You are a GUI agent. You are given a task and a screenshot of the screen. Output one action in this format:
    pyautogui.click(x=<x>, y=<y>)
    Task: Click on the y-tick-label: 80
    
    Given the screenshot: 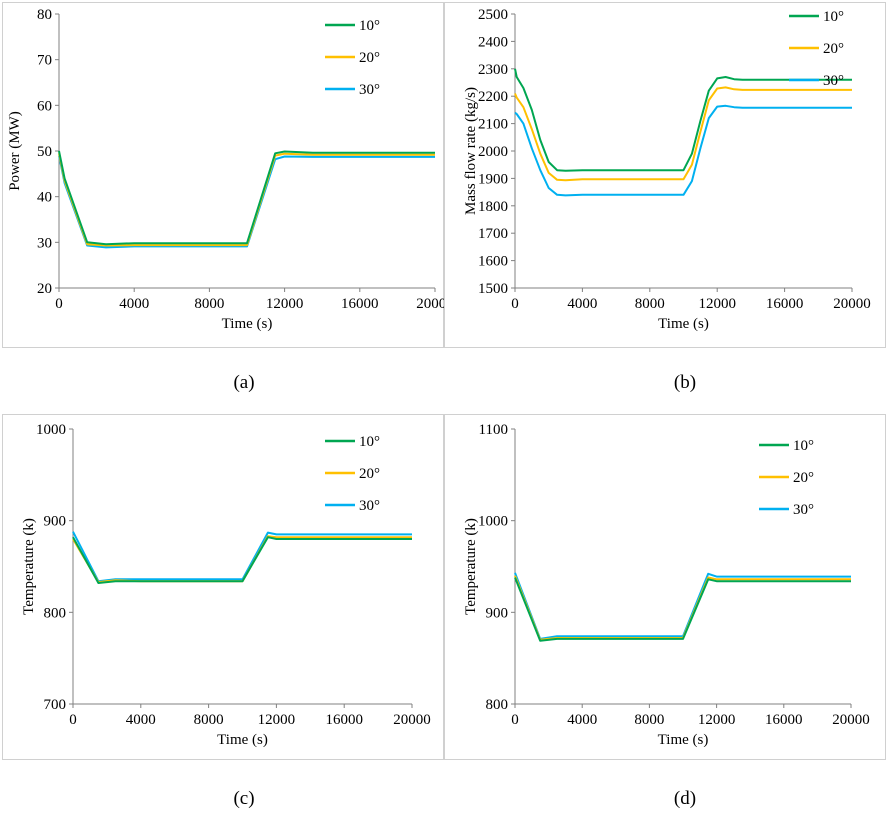 What is the action you would take?
    pyautogui.click(x=44, y=15)
    